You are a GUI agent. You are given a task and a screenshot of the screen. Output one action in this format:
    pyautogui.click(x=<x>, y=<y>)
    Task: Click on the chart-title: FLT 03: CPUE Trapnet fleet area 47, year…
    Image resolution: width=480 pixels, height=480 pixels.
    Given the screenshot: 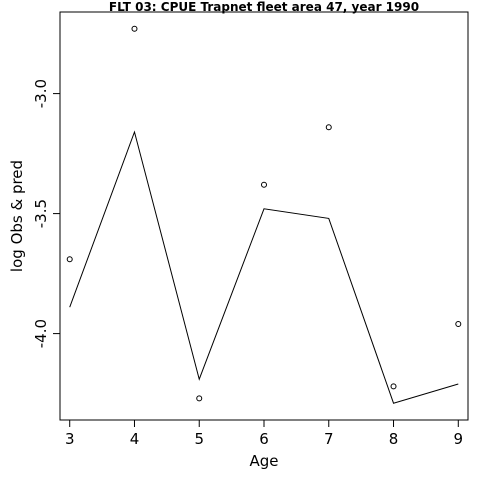 What is the action you would take?
    pyautogui.click(x=264, y=7)
    